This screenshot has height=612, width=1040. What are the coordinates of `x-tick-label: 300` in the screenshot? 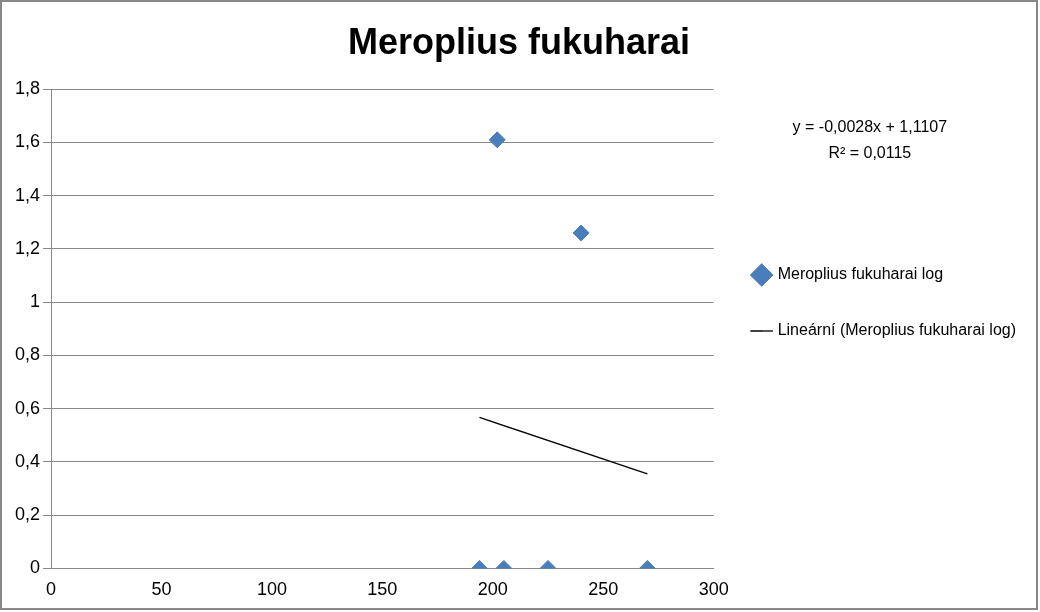 It's located at (713, 589).